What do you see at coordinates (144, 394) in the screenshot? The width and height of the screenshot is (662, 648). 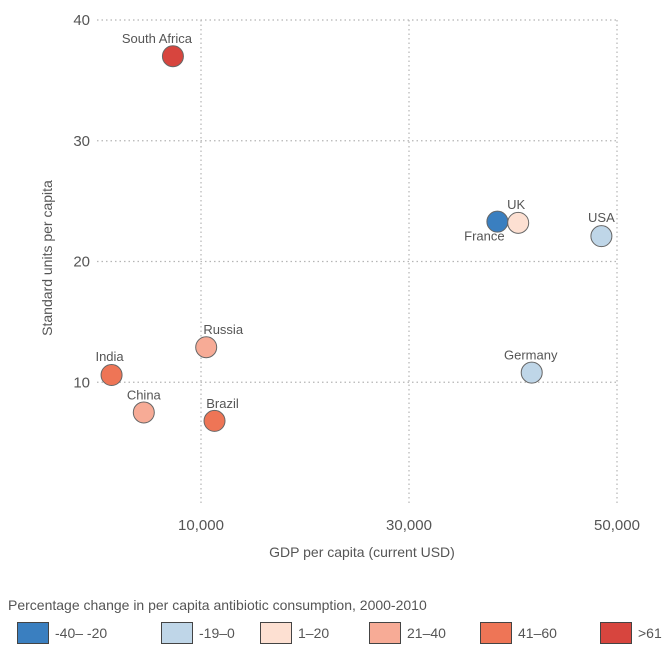 I see `point-label-china: China` at bounding box center [144, 394].